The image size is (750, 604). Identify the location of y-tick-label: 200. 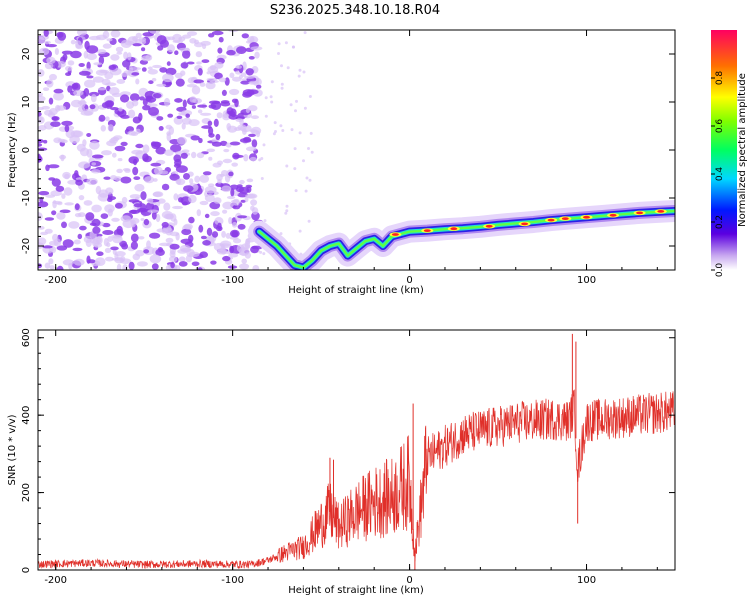
(26, 492).